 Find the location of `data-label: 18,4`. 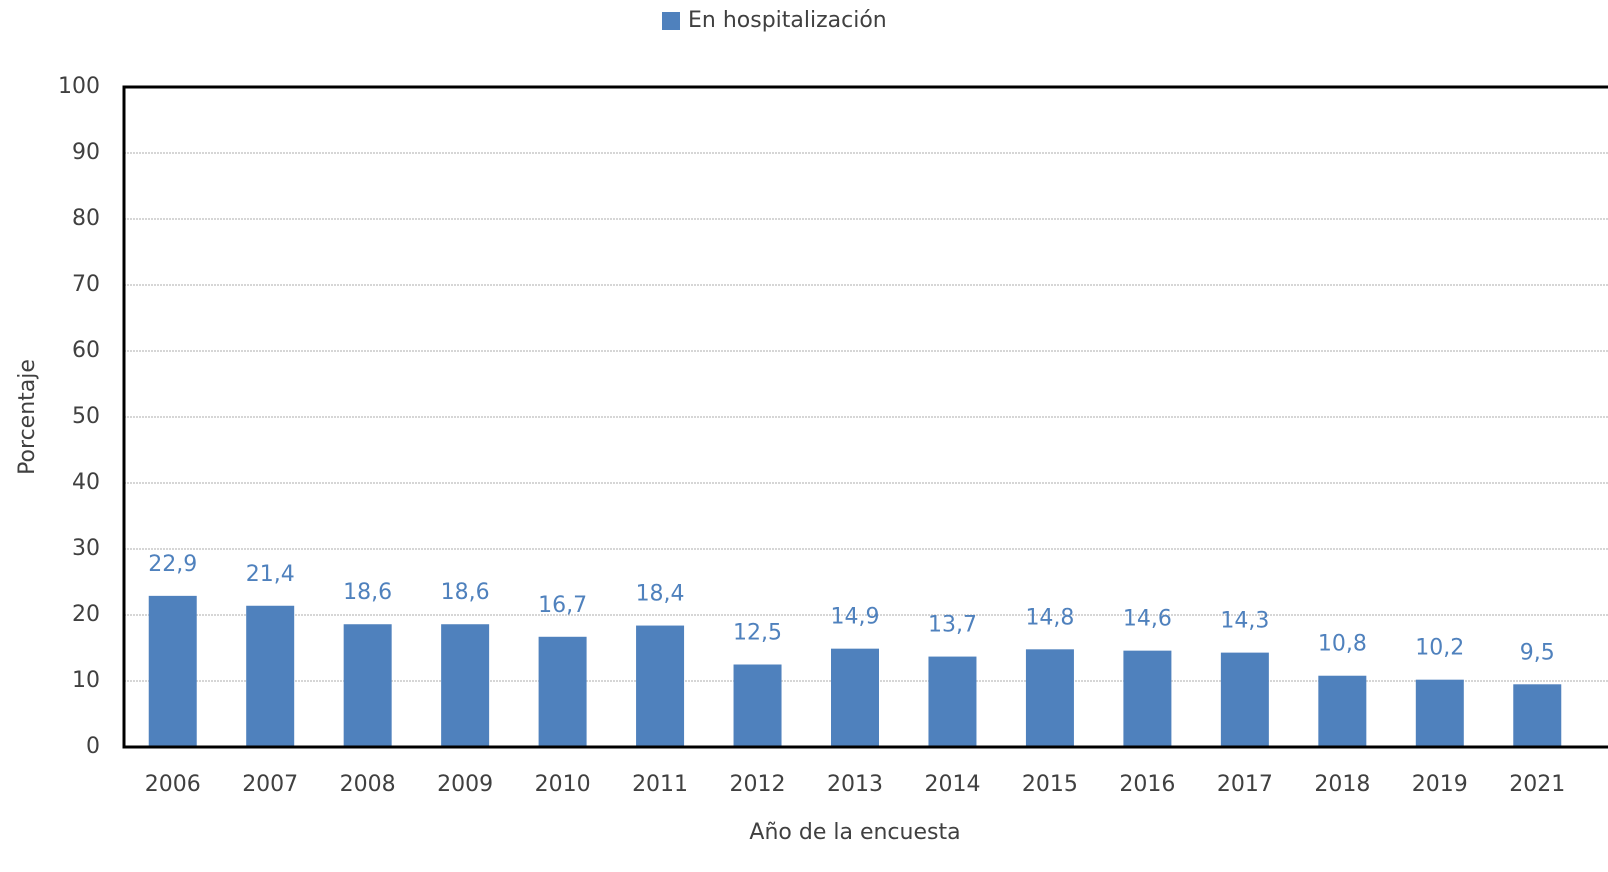

data-label: 18,4 is located at coordinates (660, 594).